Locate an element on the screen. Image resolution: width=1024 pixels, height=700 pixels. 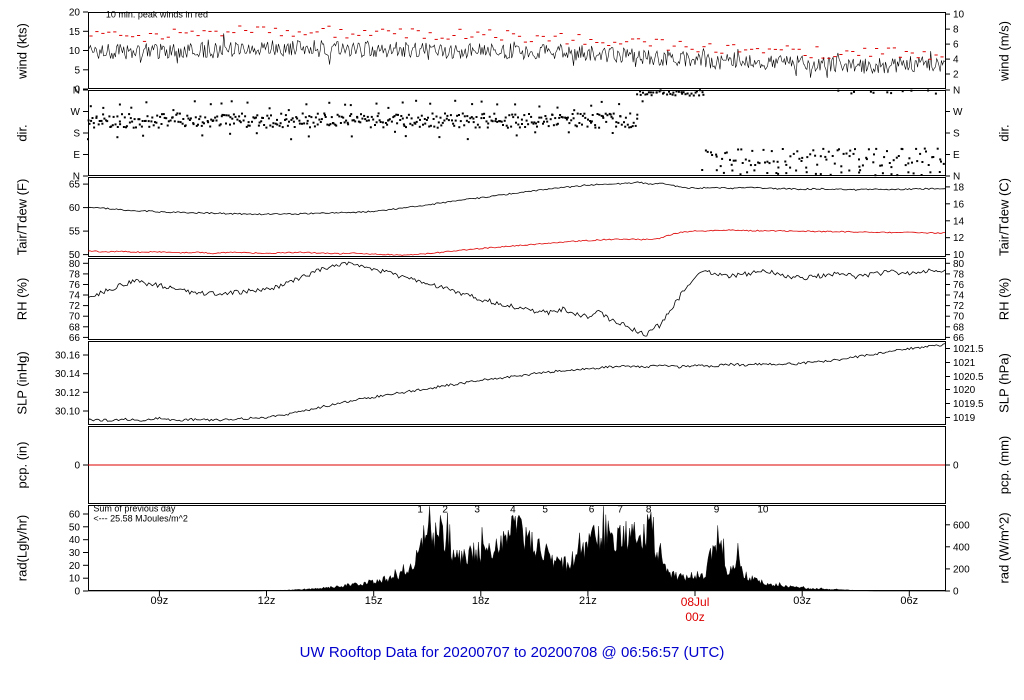
y-axis-left-ticks: 0 5 10 15 20 is located at coordinates (78, 52).